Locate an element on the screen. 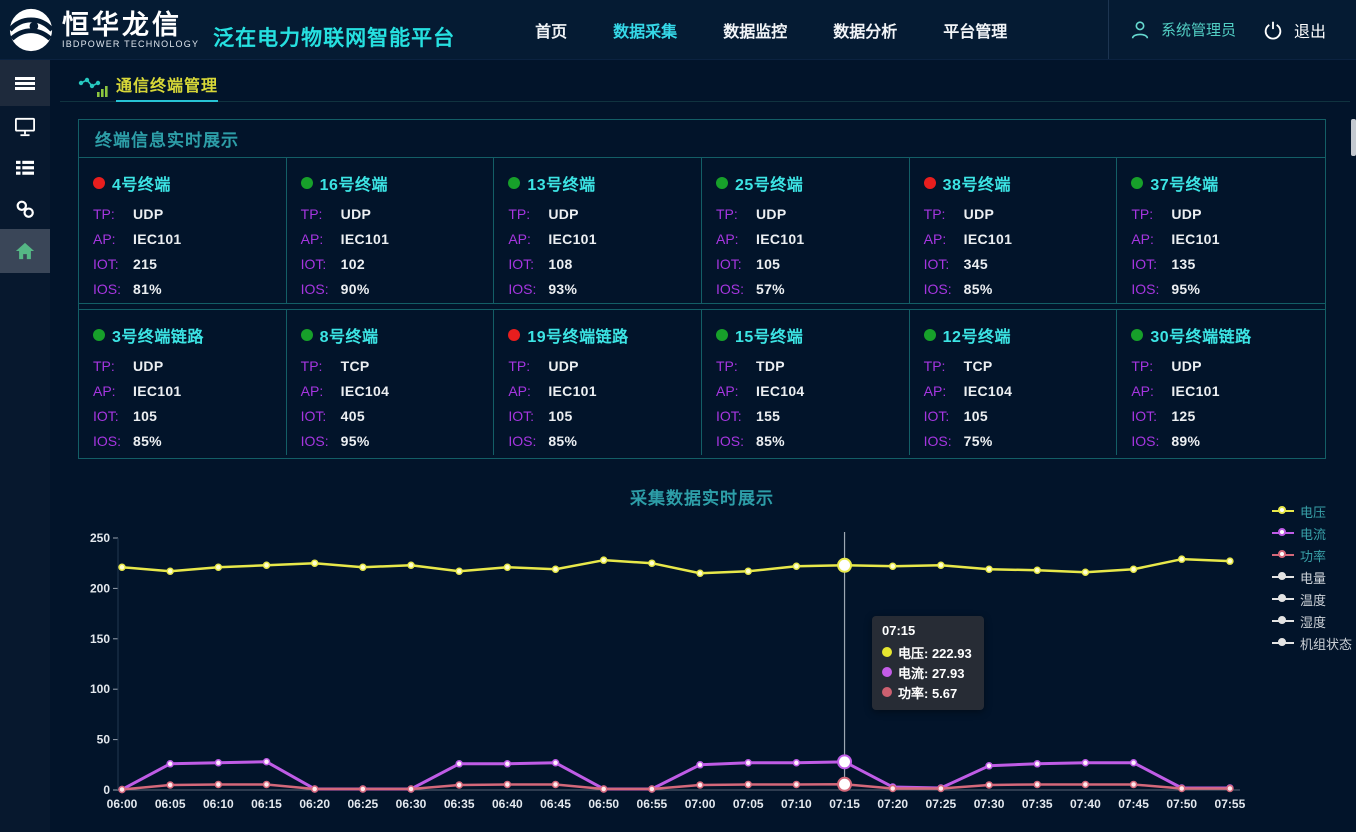 The image size is (1356, 832). nav-item-3: 数据分析 is located at coordinates (865, 32).